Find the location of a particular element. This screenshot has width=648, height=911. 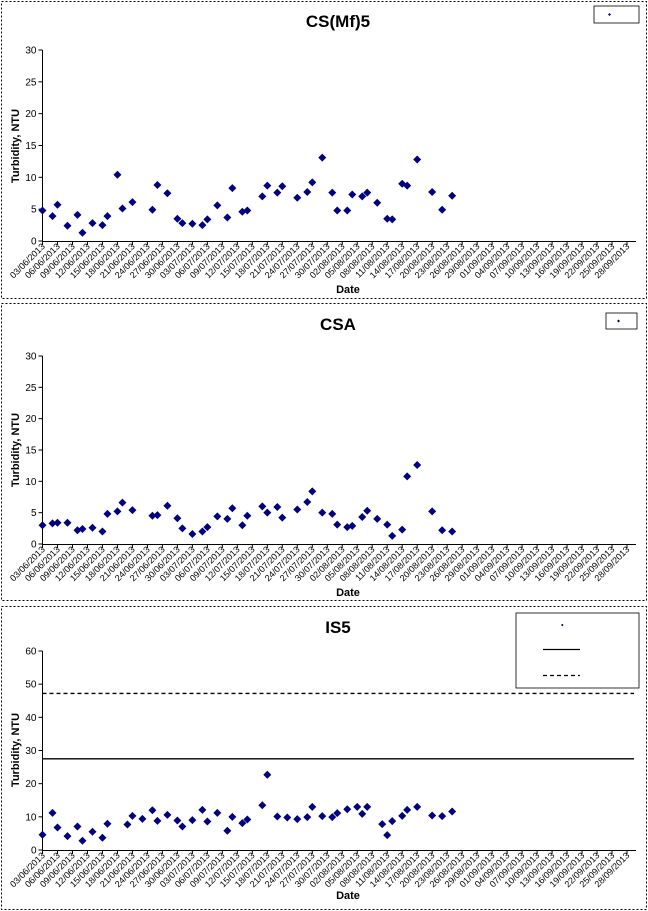

y-tick-label: 0 is located at coordinates (34, 851).